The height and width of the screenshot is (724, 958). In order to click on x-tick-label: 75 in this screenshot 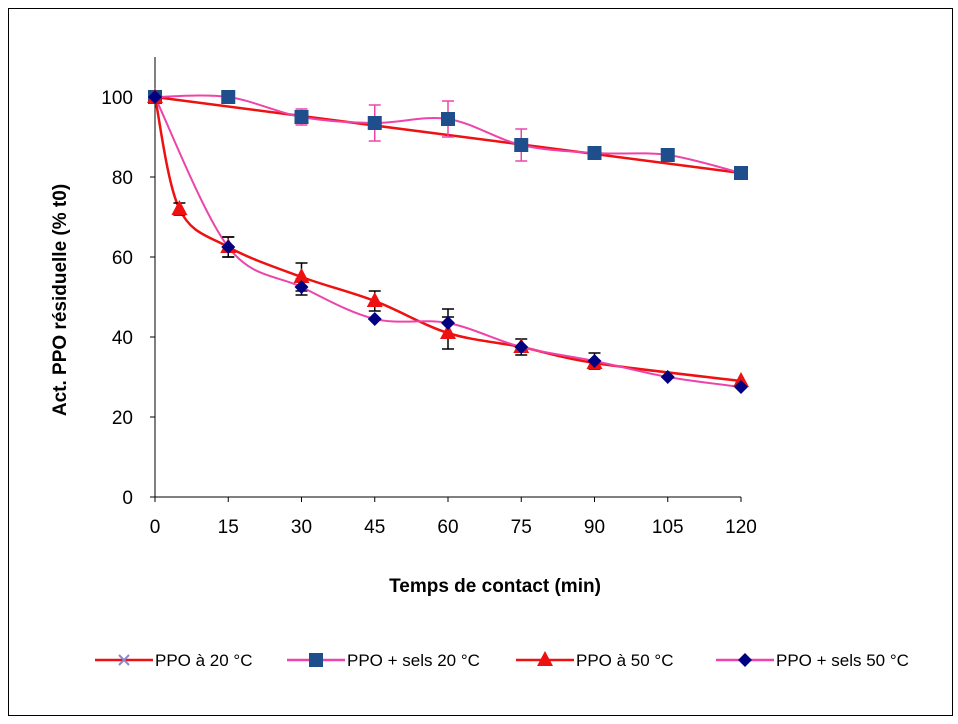, I will do `click(521, 527)`.